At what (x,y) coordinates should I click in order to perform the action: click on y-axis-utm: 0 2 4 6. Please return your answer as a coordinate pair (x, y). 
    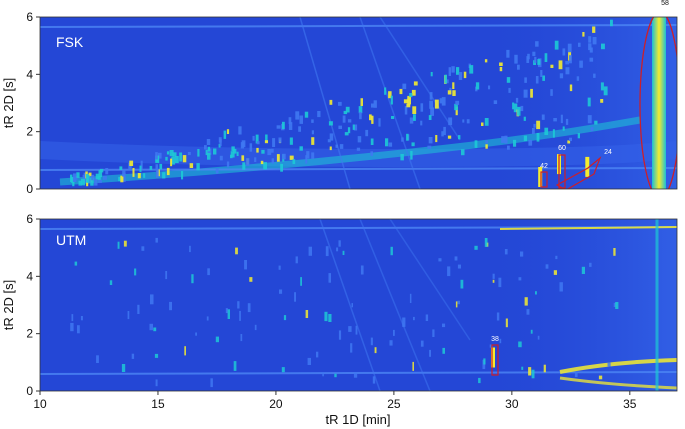
    Looking at the image, I should click on (33, 305).